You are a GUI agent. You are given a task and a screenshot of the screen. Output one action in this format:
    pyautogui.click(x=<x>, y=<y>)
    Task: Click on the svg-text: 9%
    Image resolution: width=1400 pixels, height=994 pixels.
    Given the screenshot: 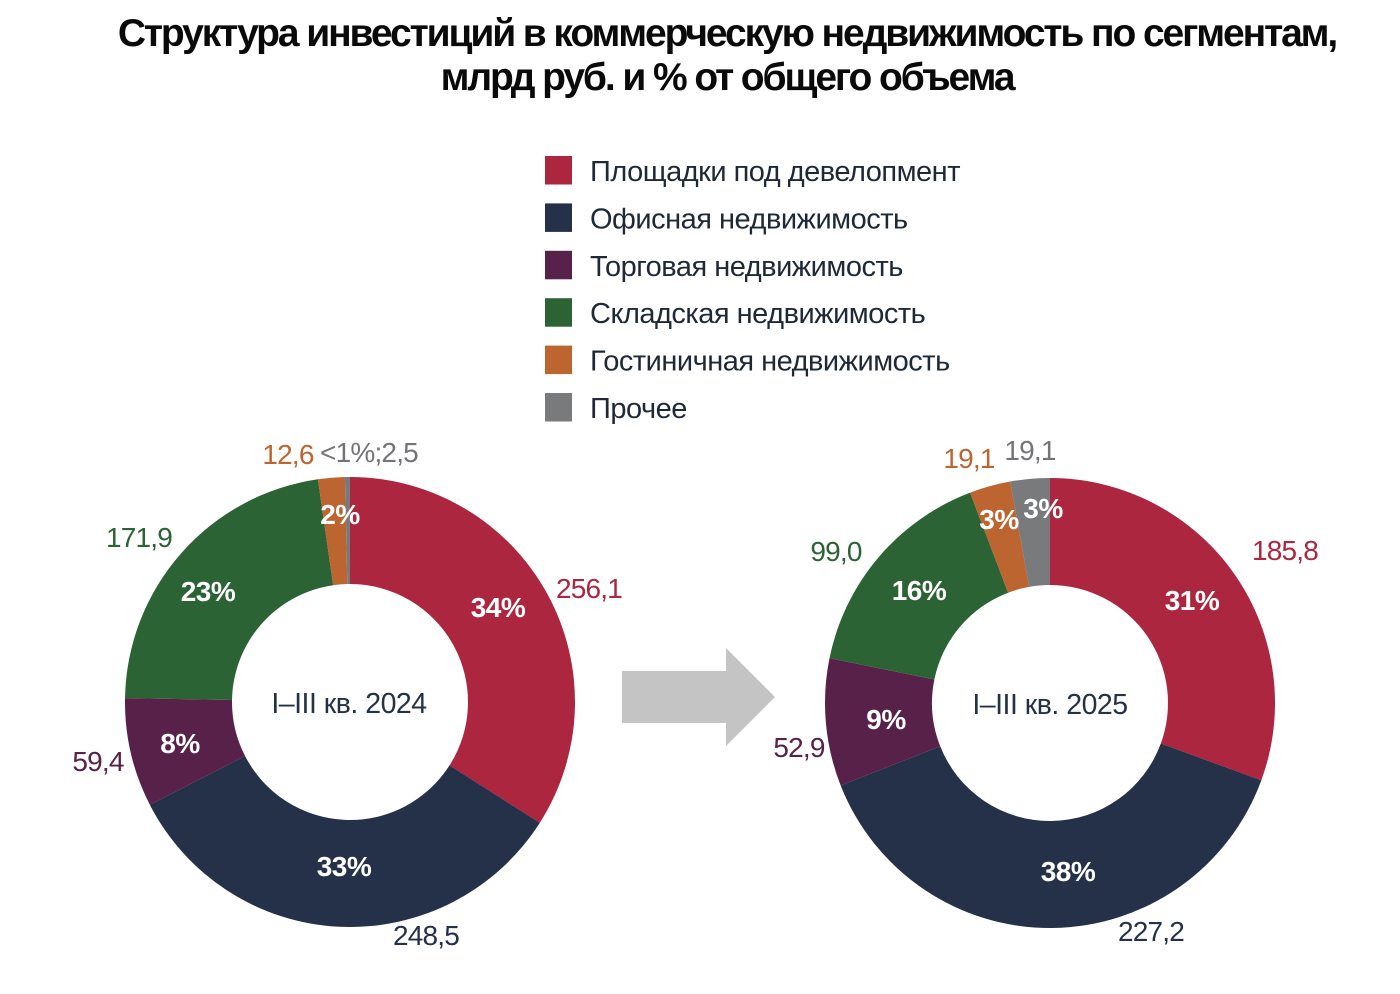 What is the action you would take?
    pyautogui.click(x=886, y=719)
    